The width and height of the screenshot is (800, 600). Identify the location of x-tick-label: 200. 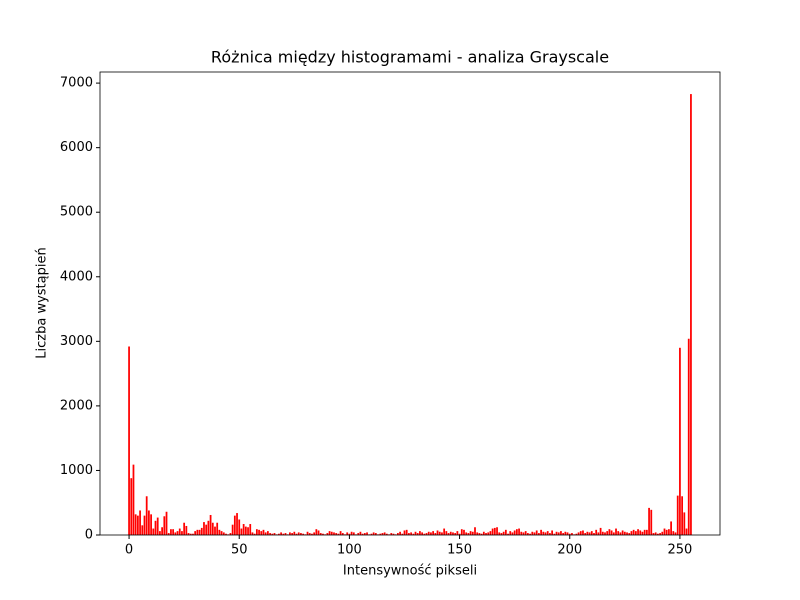
(569, 550).